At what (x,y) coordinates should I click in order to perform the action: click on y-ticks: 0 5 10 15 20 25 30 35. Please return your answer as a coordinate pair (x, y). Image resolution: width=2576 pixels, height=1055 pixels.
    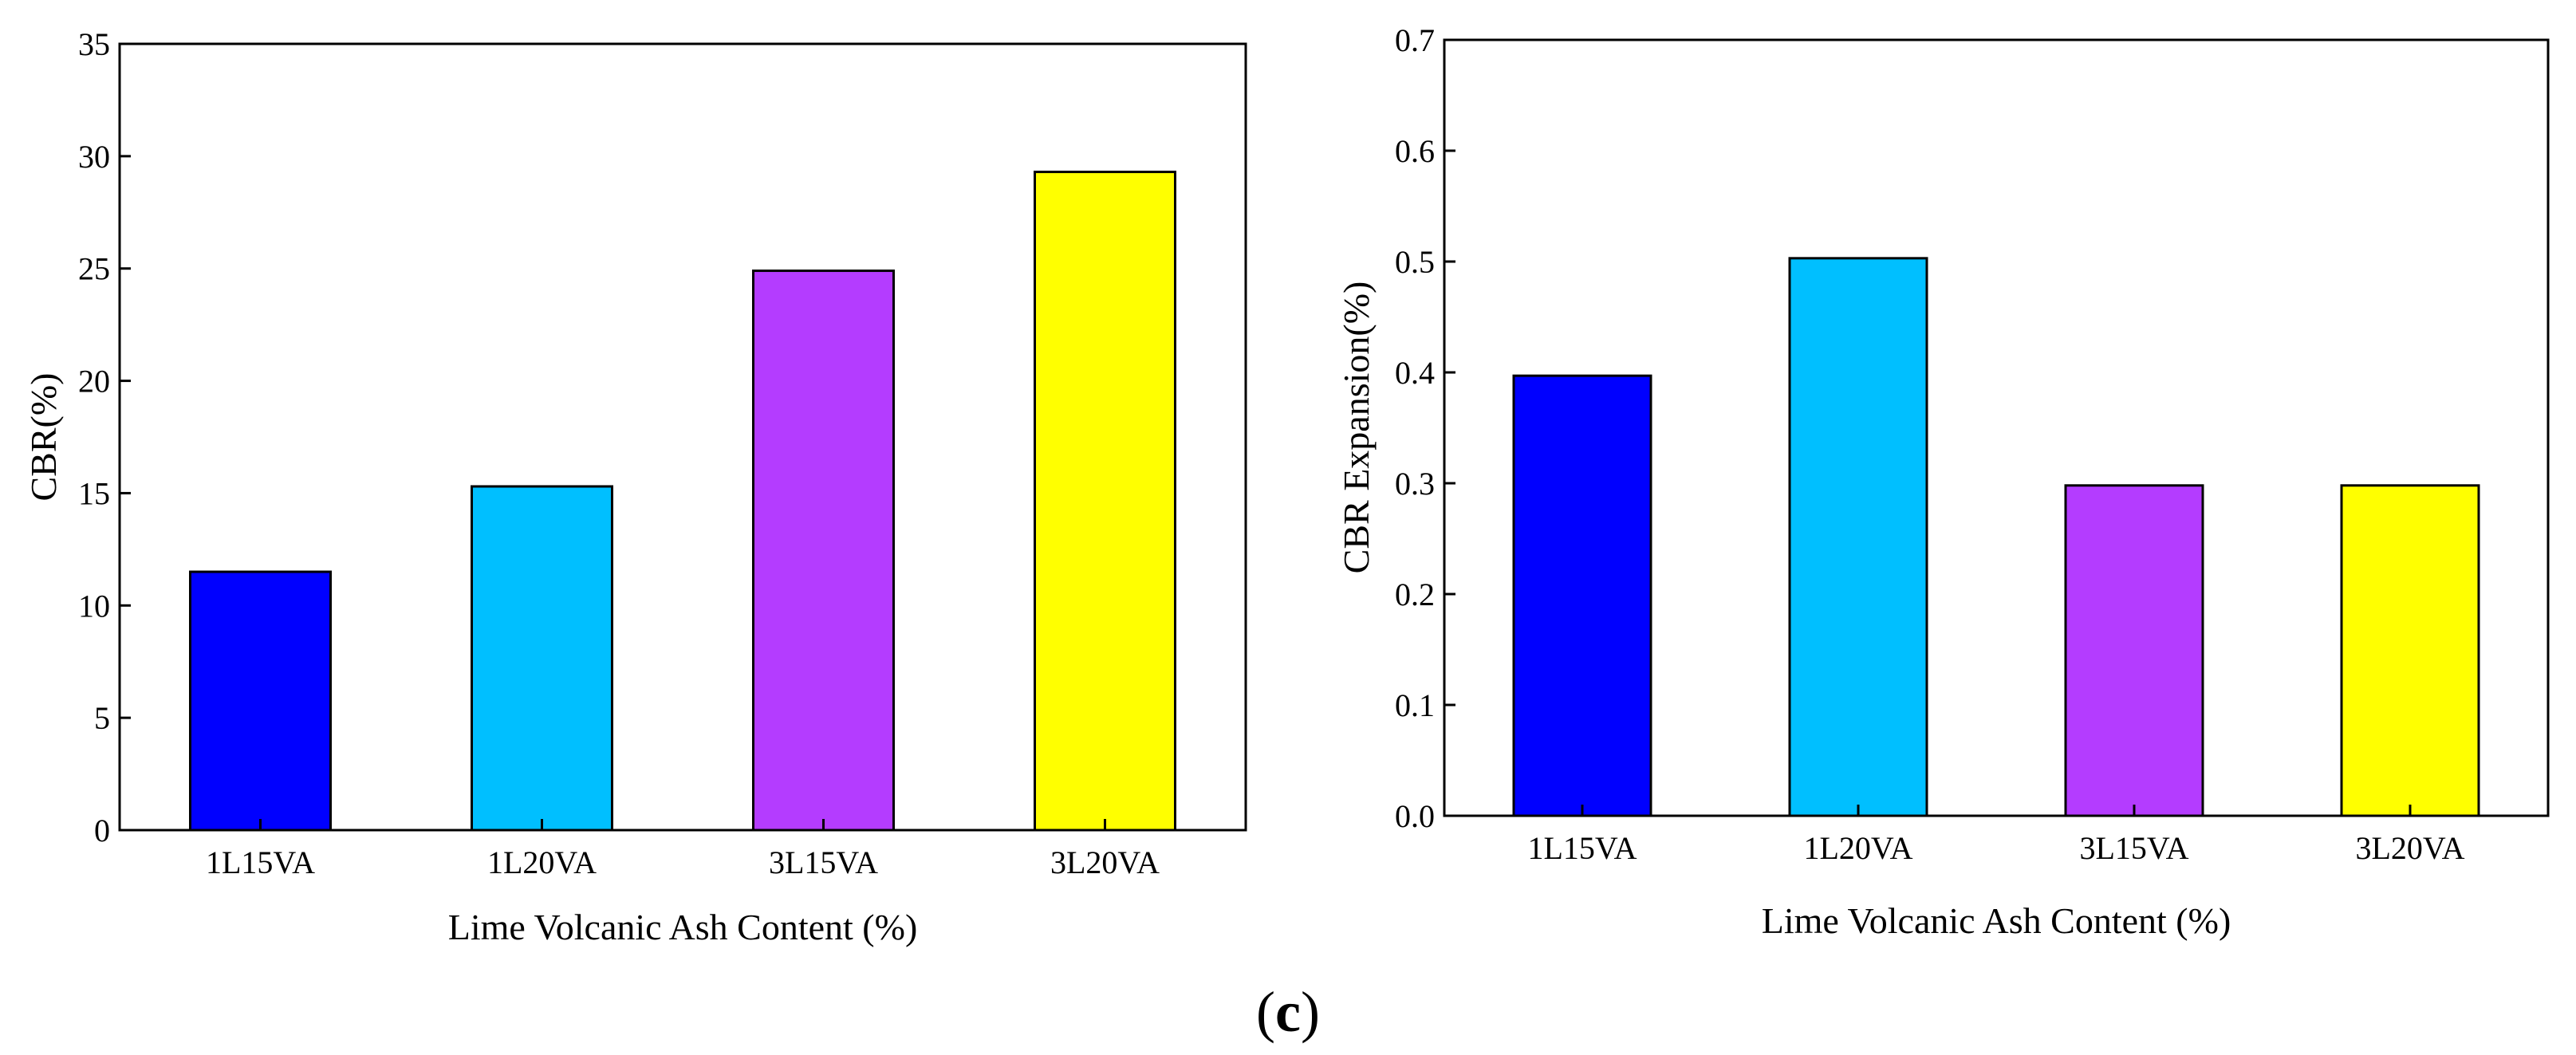
    Looking at the image, I should click on (104, 437).